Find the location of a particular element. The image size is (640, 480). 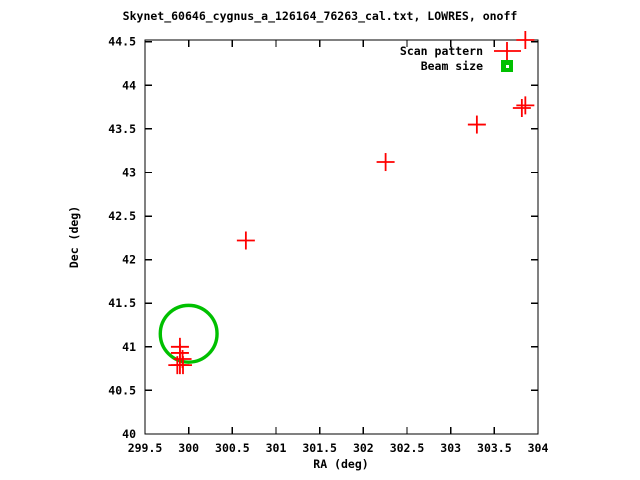

y-tick-label: 43.5 is located at coordinates (122, 129).